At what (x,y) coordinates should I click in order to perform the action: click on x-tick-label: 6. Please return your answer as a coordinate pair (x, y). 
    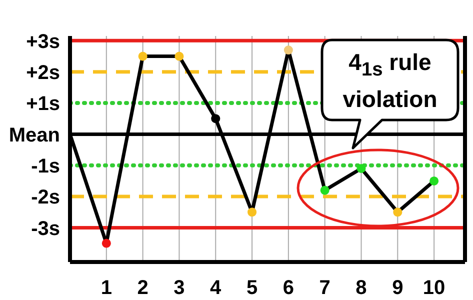
    Looking at the image, I should click on (288, 288).